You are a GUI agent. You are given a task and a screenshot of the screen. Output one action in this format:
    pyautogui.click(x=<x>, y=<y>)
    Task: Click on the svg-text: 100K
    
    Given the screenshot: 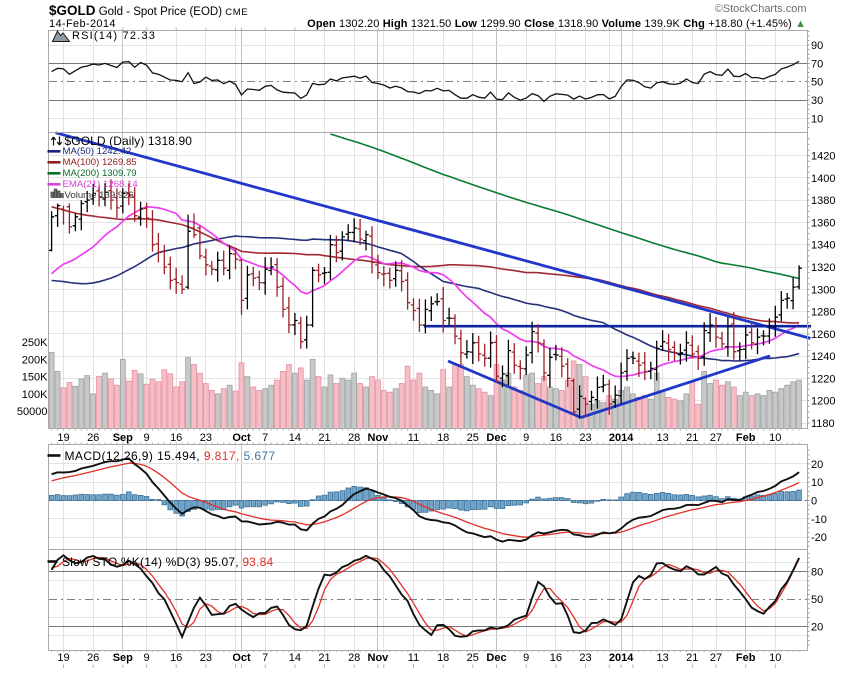 What is the action you would take?
    pyautogui.click(x=35, y=395)
    